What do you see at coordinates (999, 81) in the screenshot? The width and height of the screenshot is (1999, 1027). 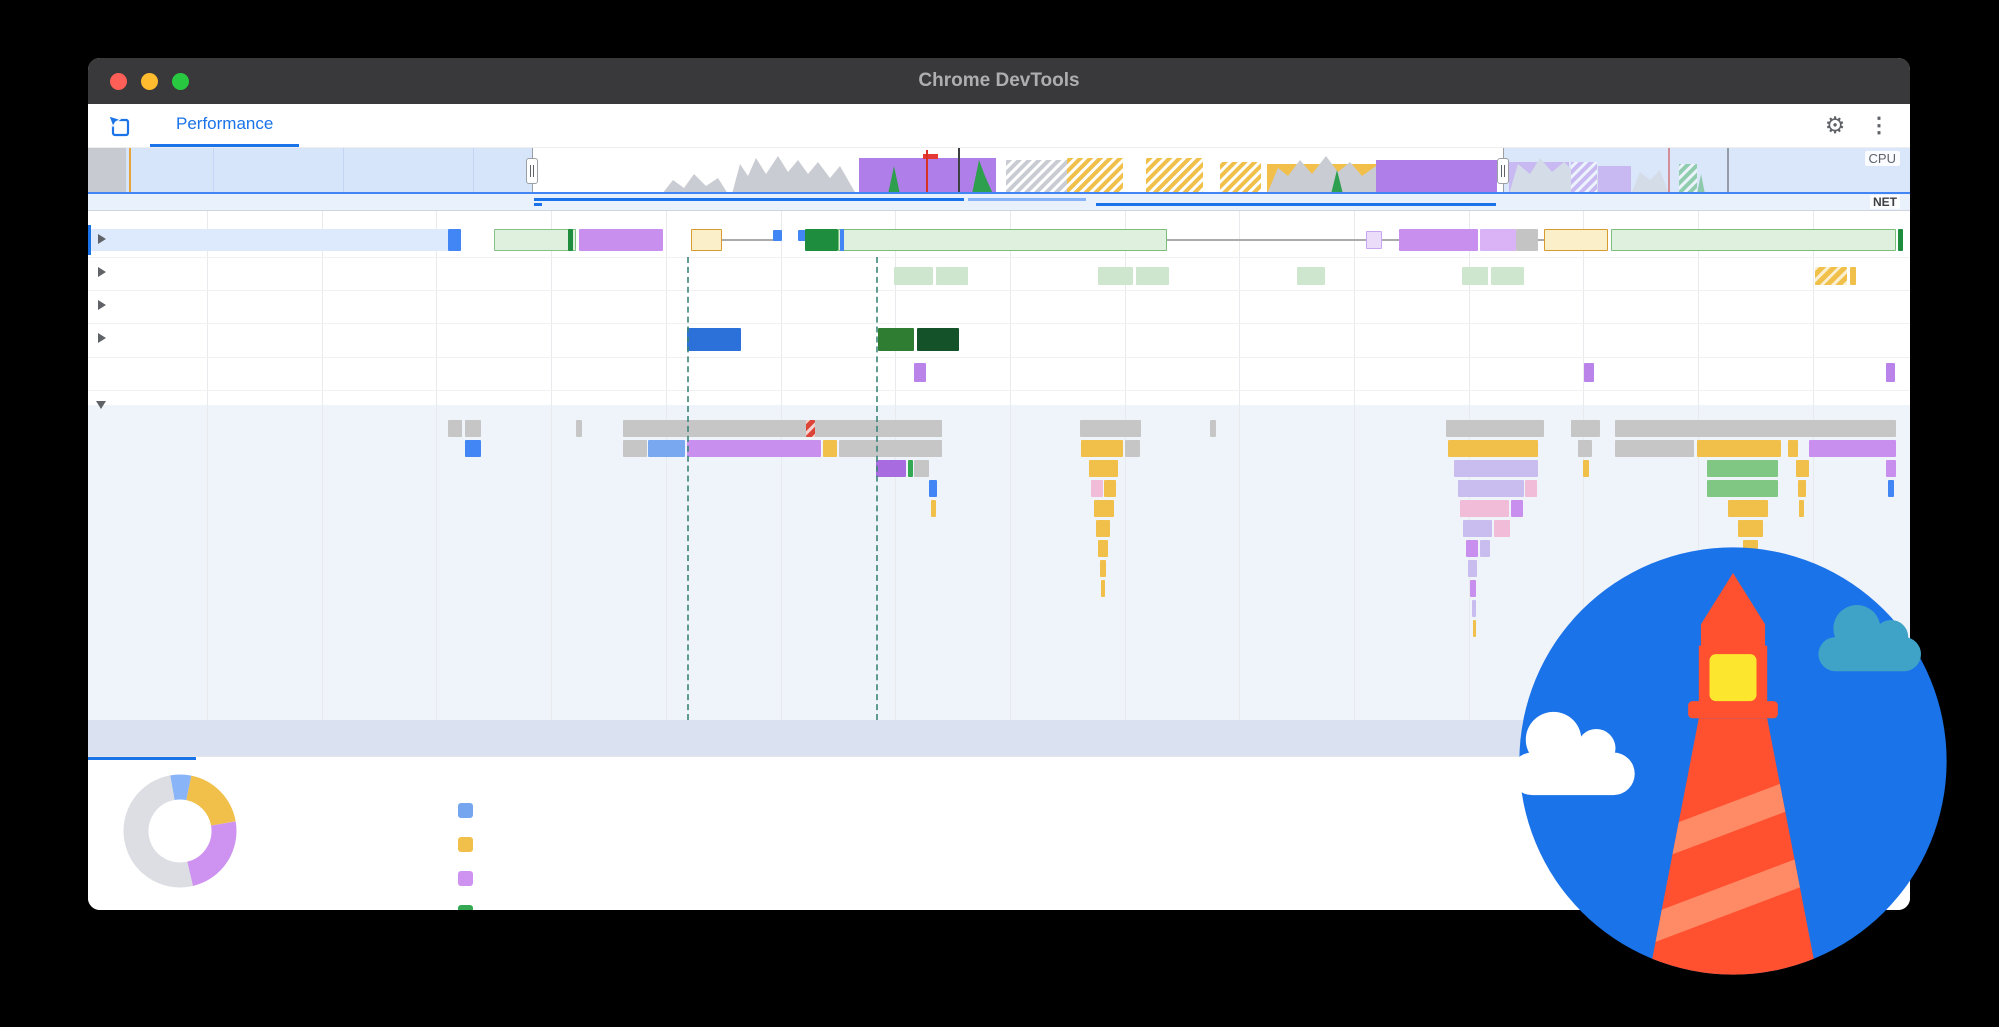 I see `window-titlebar: Chrome DevTools` at bounding box center [999, 81].